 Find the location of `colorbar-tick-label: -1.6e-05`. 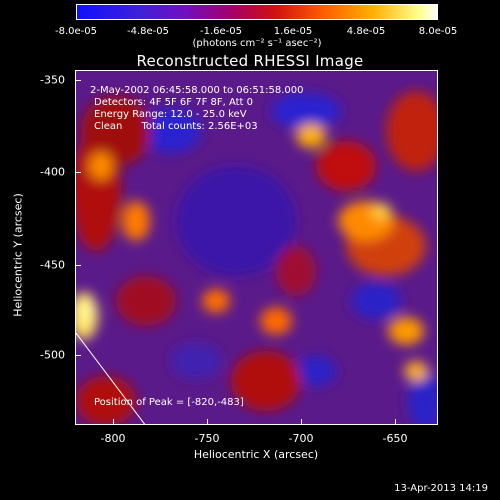

colorbar-tick-label: -1.6e-05 is located at coordinates (221, 31).